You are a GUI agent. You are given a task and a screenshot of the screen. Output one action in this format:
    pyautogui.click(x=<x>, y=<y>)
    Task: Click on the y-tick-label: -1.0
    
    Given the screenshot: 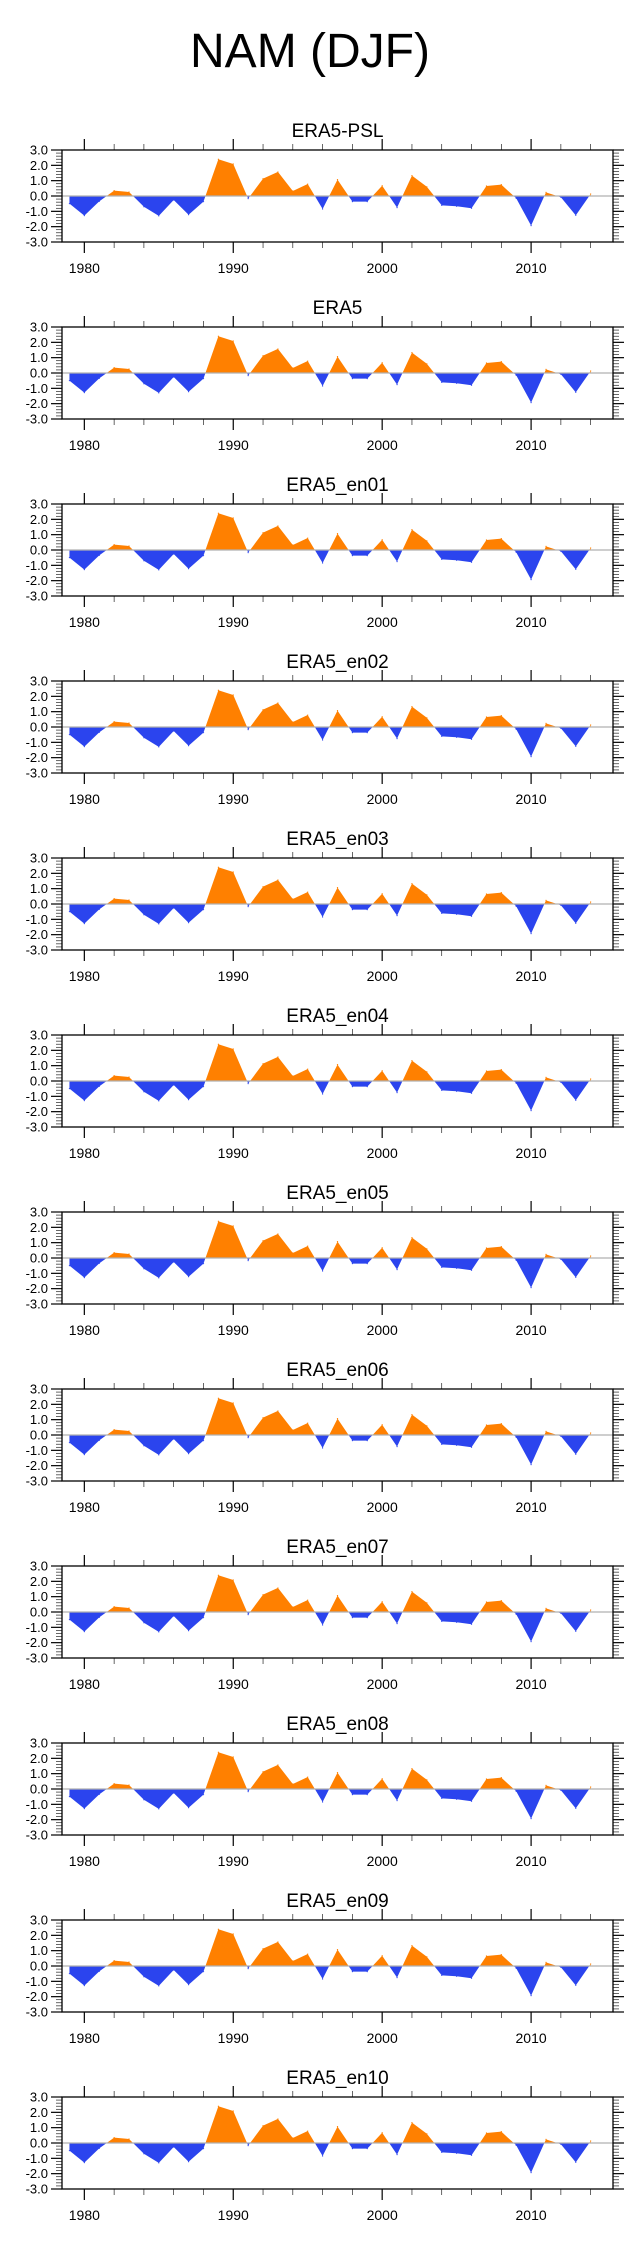 What is the action you would take?
    pyautogui.click(x=37, y=2158)
    